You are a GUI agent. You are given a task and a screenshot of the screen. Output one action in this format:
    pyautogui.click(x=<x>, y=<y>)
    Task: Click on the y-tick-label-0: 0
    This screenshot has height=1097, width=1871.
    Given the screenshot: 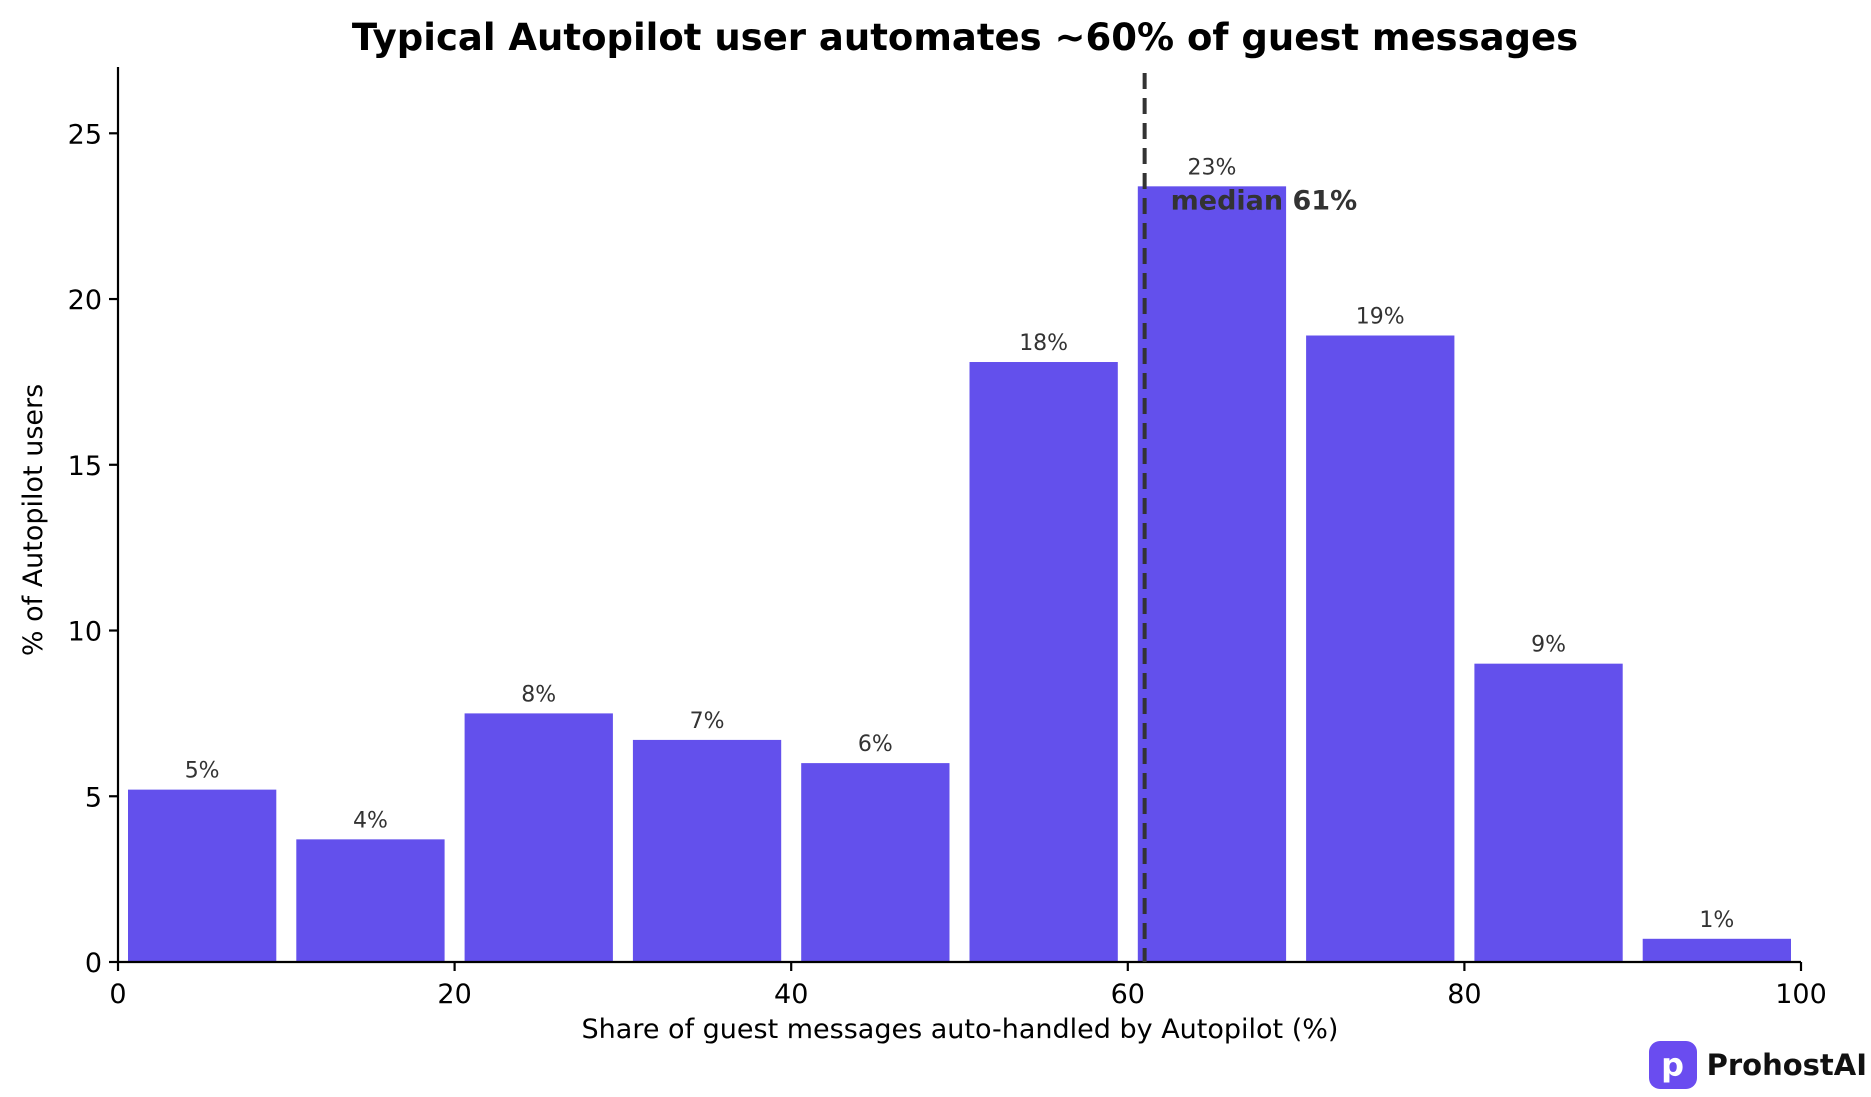 What is the action you would take?
    pyautogui.click(x=93, y=963)
    